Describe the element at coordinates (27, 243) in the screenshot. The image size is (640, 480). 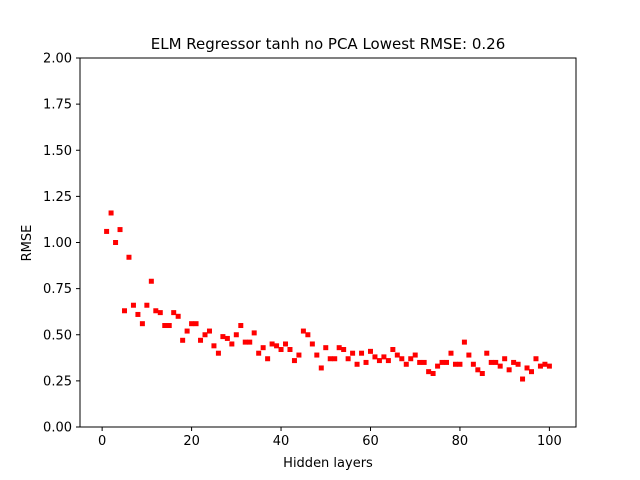
I see `y-axis-label: RMSE` at that location.